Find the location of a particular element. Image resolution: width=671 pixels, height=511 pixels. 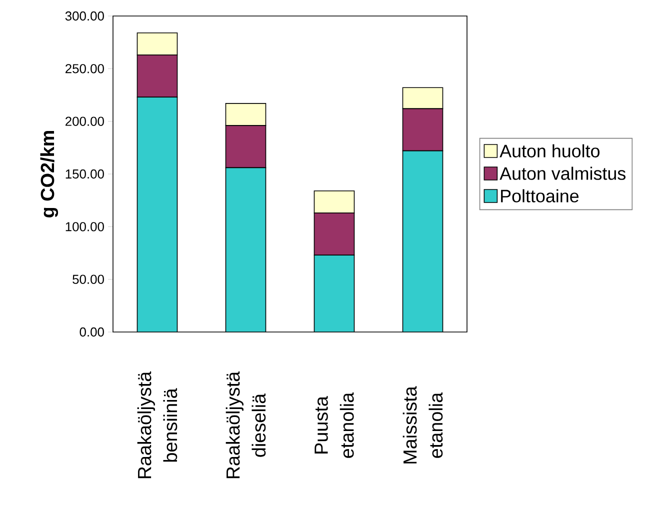

y-tick-label: 250.00 is located at coordinates (85, 69).